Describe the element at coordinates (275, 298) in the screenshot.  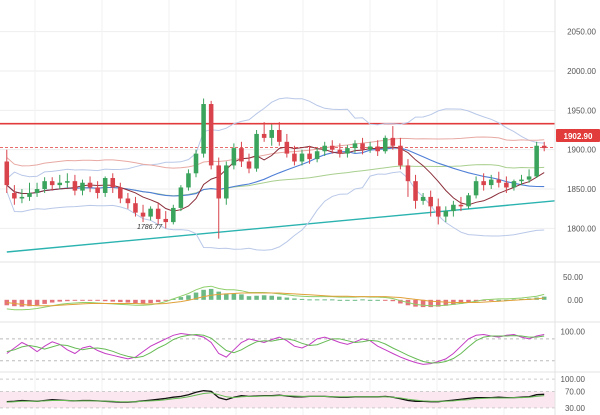
I see `macd-panel` at that location.